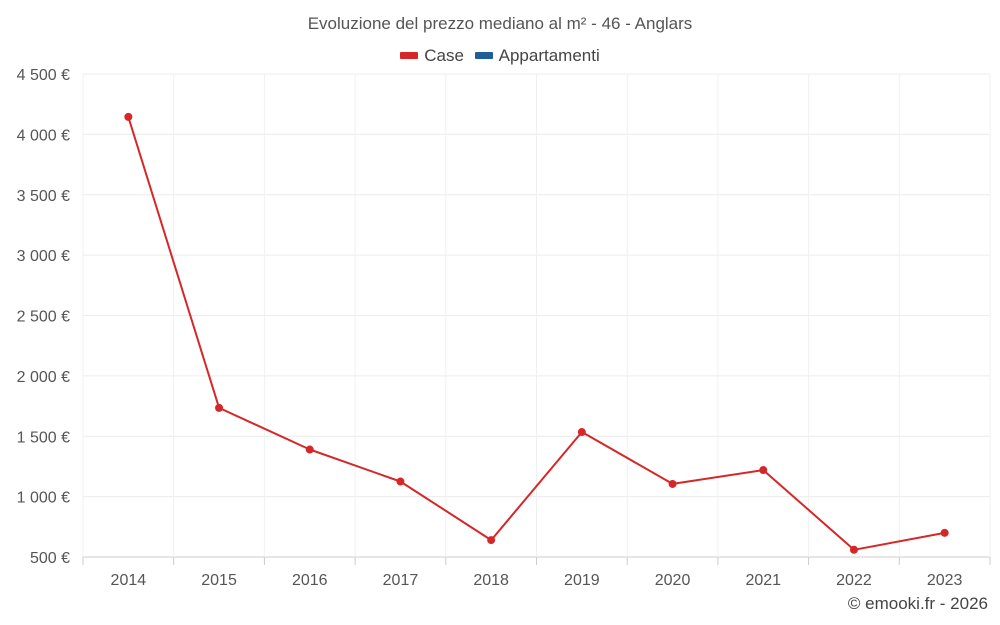  Describe the element at coordinates (854, 580) in the screenshot. I see `x-tick-label: 2022` at that location.